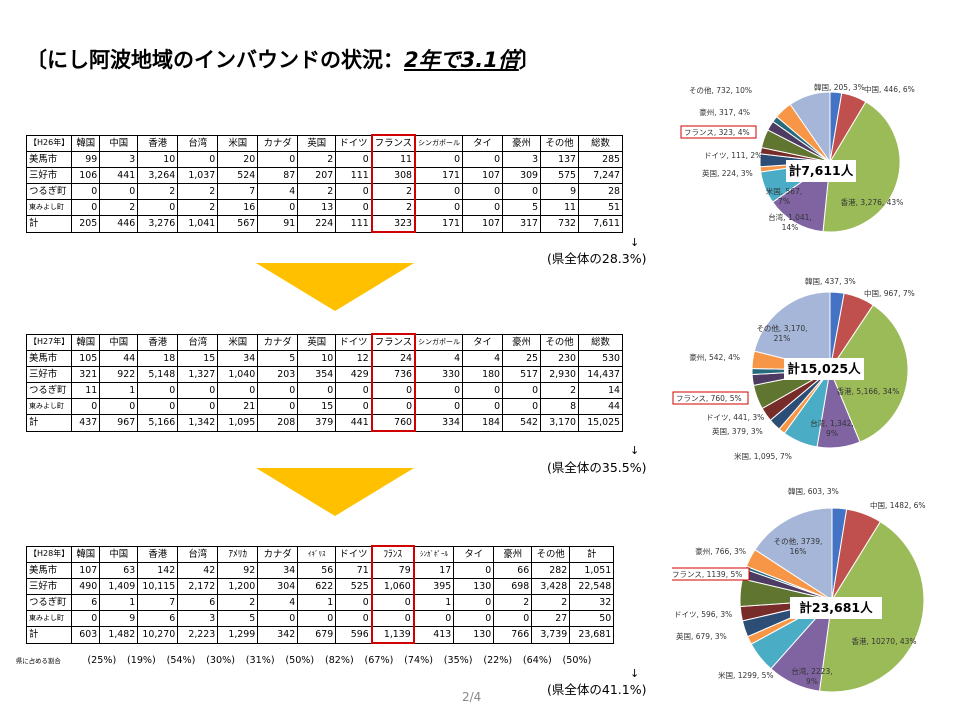 This screenshot has width=960, height=720. I want to click on pie-slice-label: 豪州, 766, 3%, so click(720, 551).